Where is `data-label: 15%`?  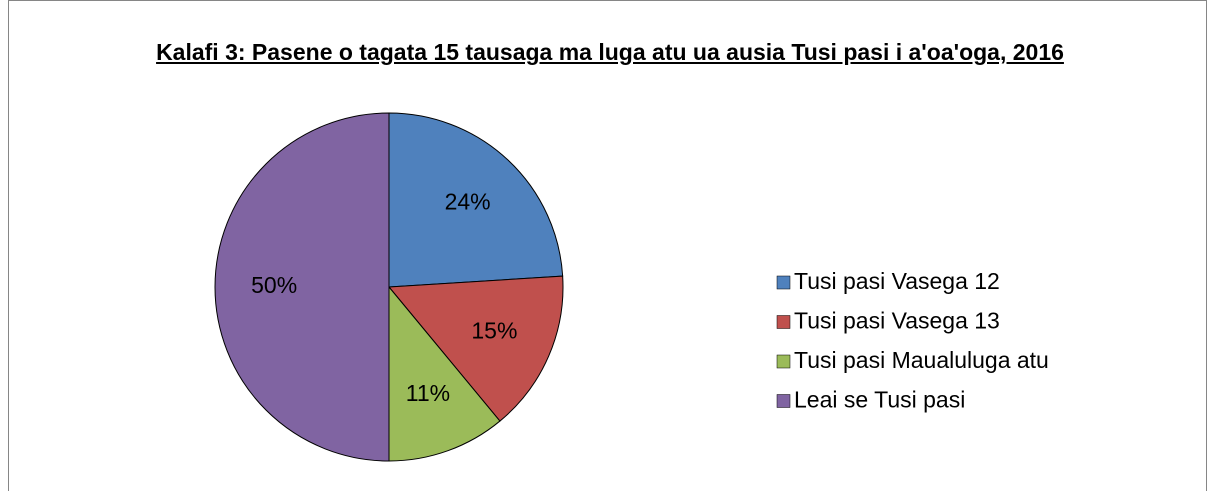 data-label: 15% is located at coordinates (494, 331).